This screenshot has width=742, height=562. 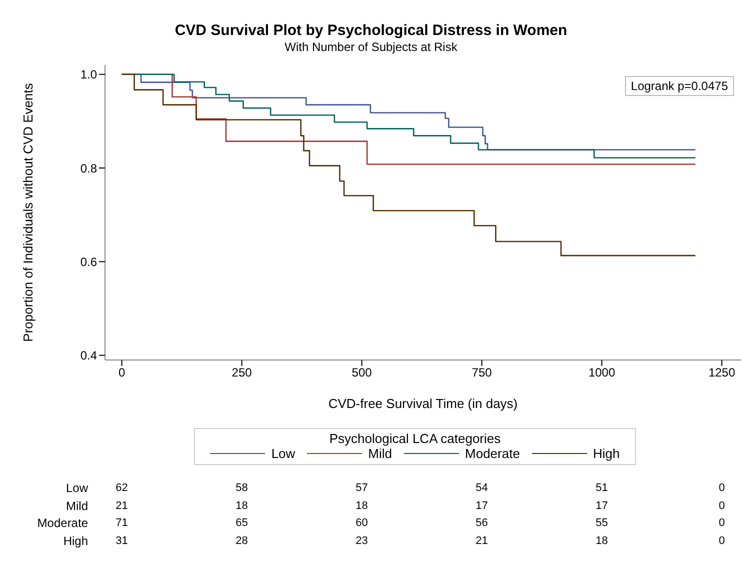 I want to click on text: 71, so click(x=121, y=523).